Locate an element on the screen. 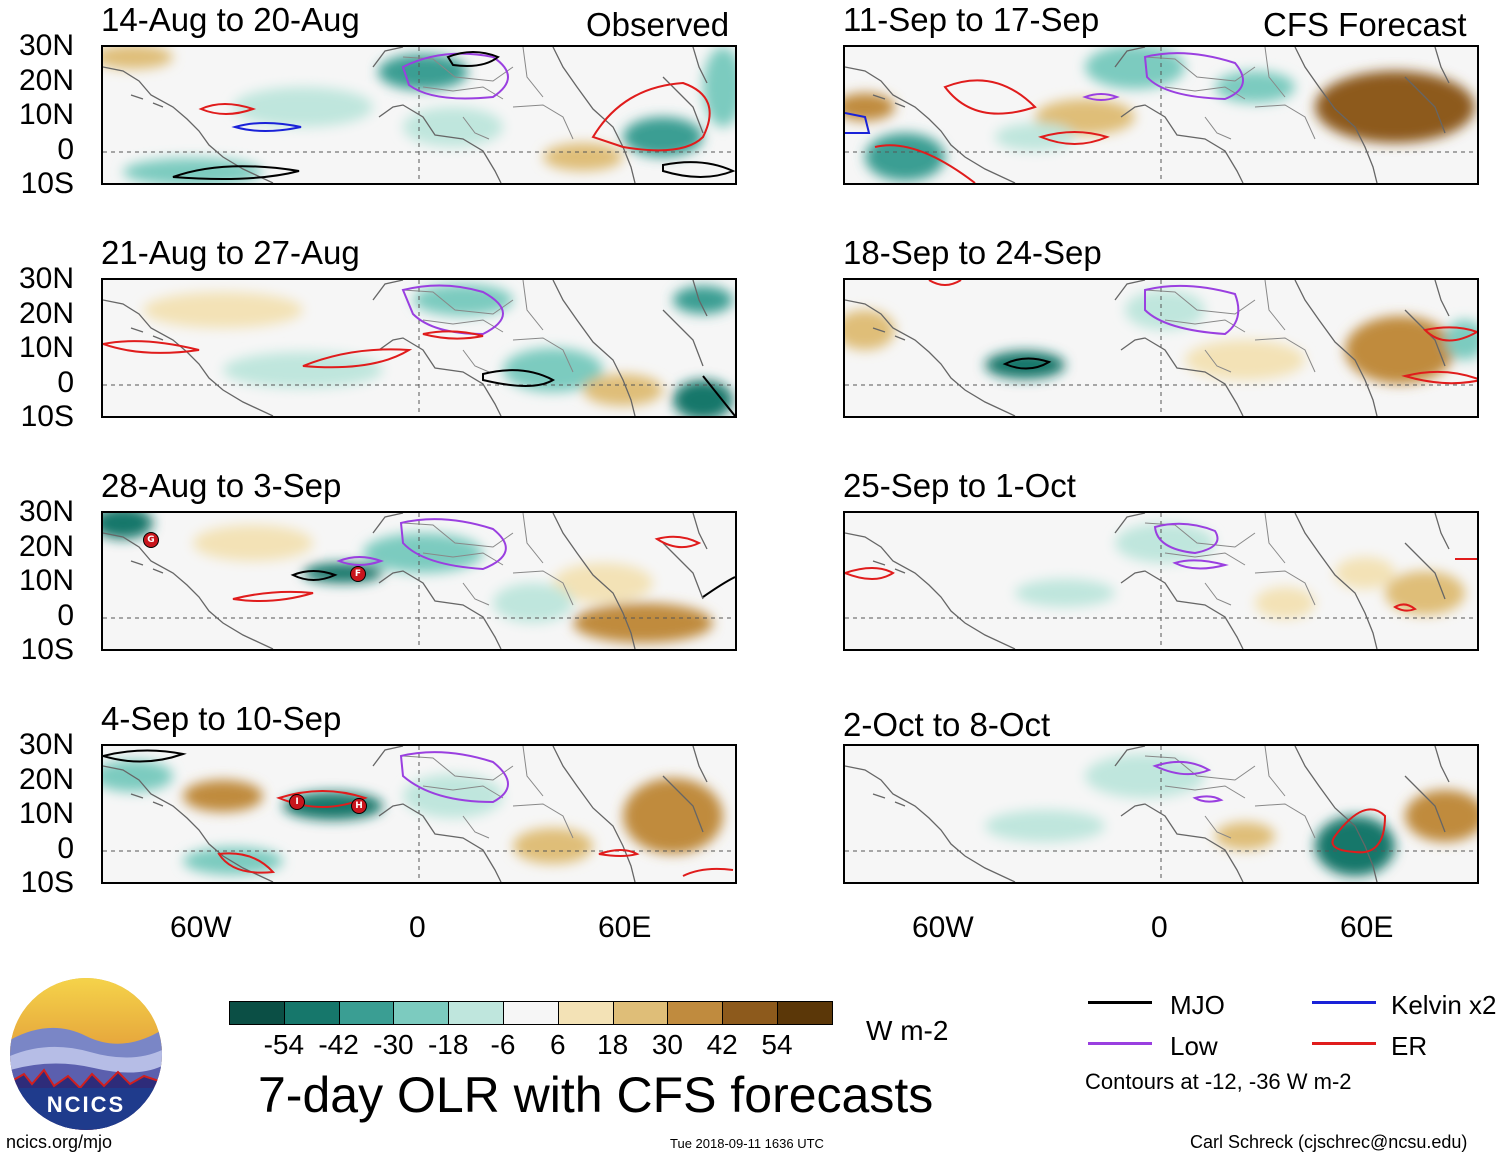  lon-label-60w-right: 60W is located at coordinates (943, 927).